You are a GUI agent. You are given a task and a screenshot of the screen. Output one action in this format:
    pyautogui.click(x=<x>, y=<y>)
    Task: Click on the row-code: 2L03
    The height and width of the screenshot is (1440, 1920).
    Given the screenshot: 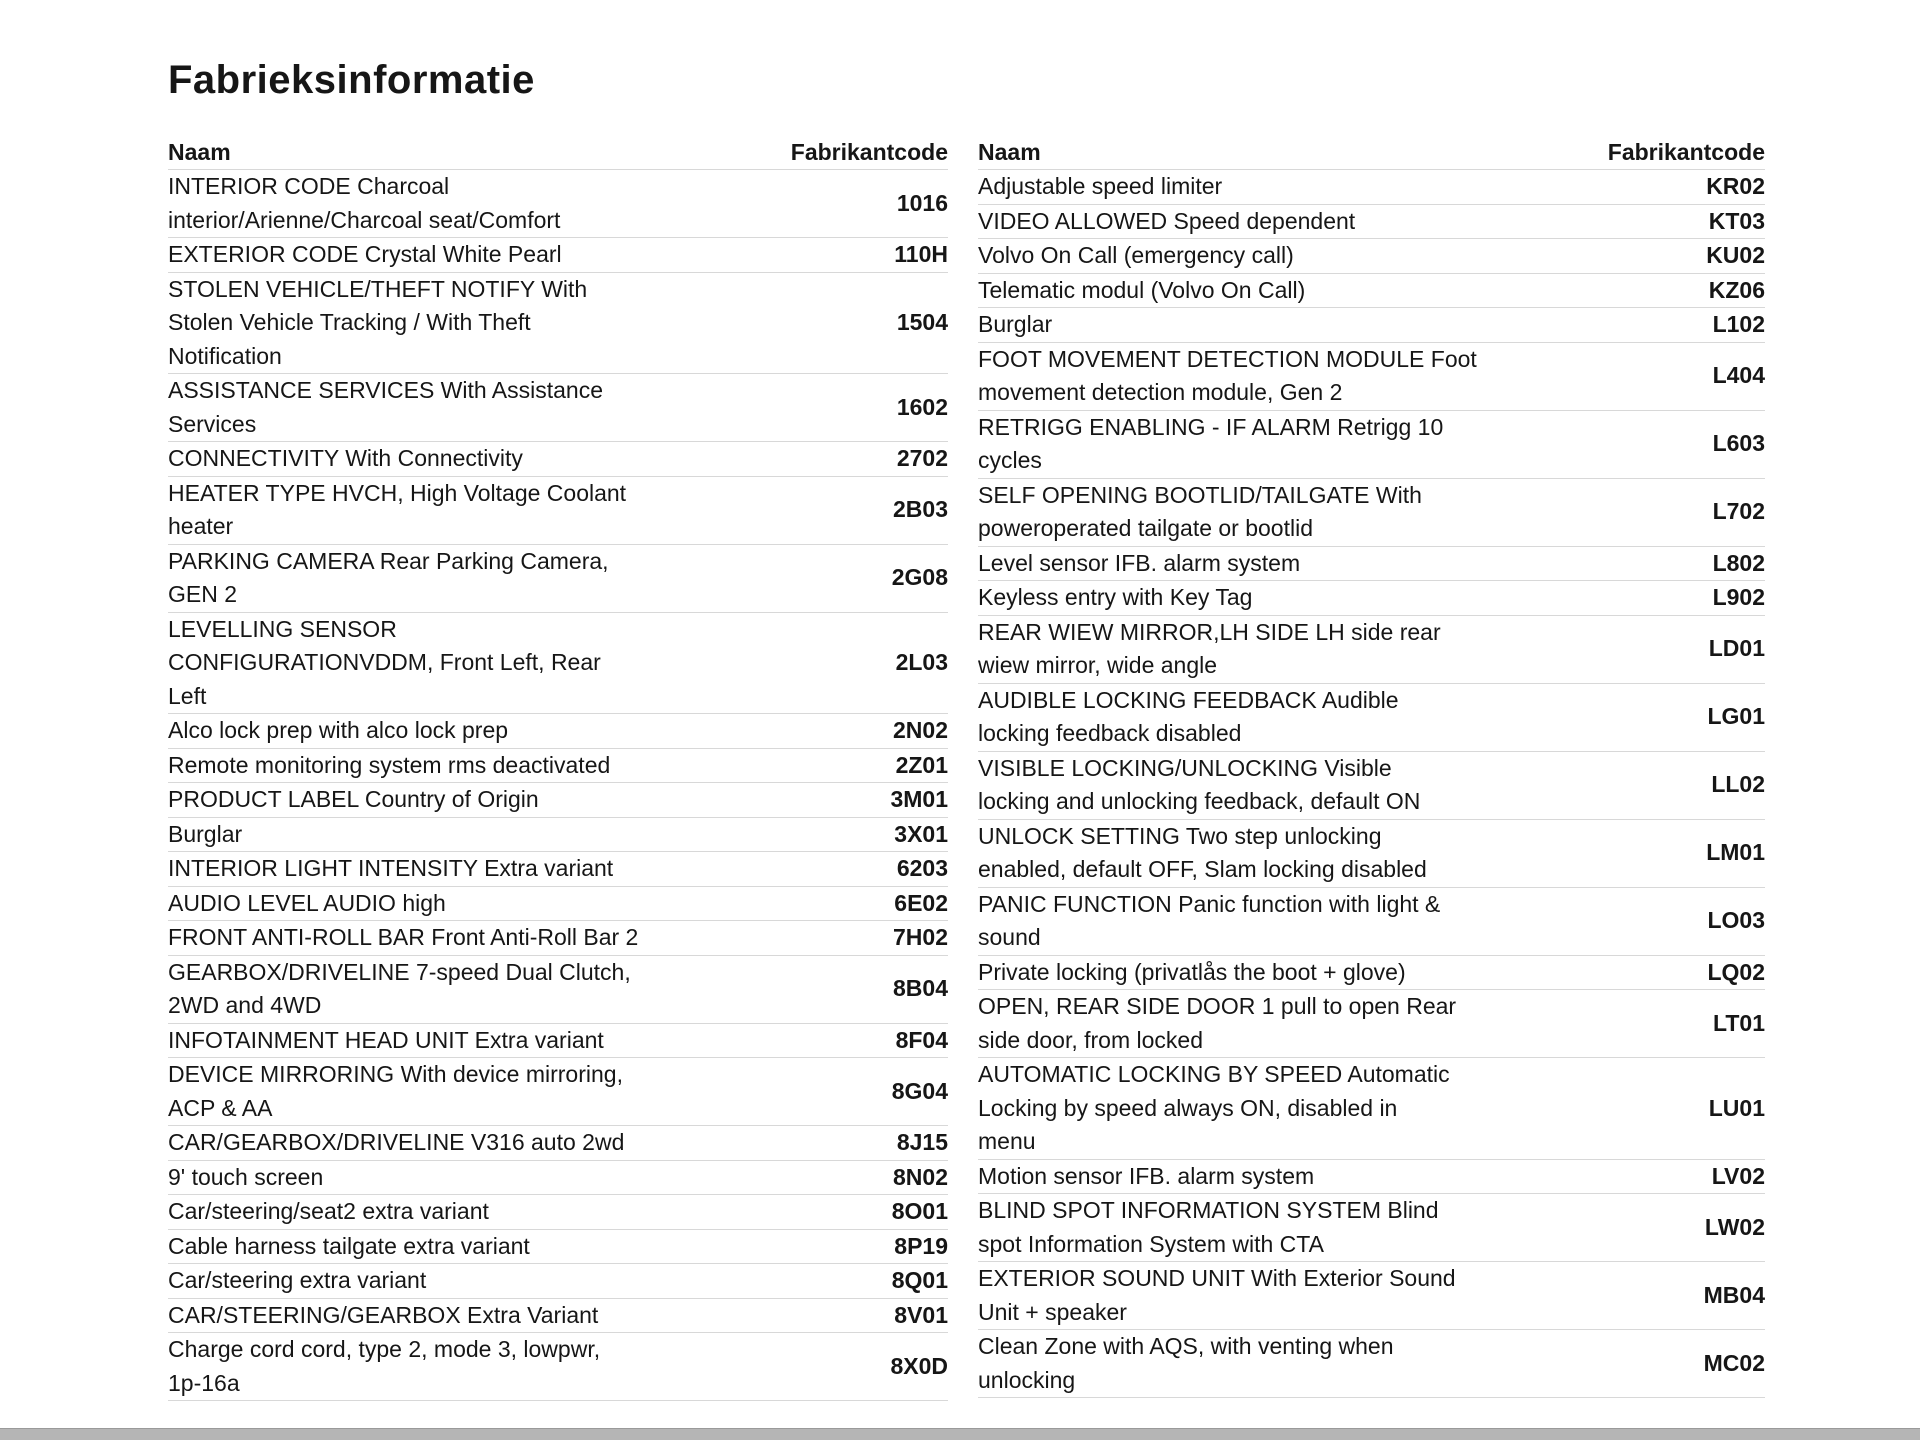 What is the action you would take?
    pyautogui.click(x=921, y=662)
    